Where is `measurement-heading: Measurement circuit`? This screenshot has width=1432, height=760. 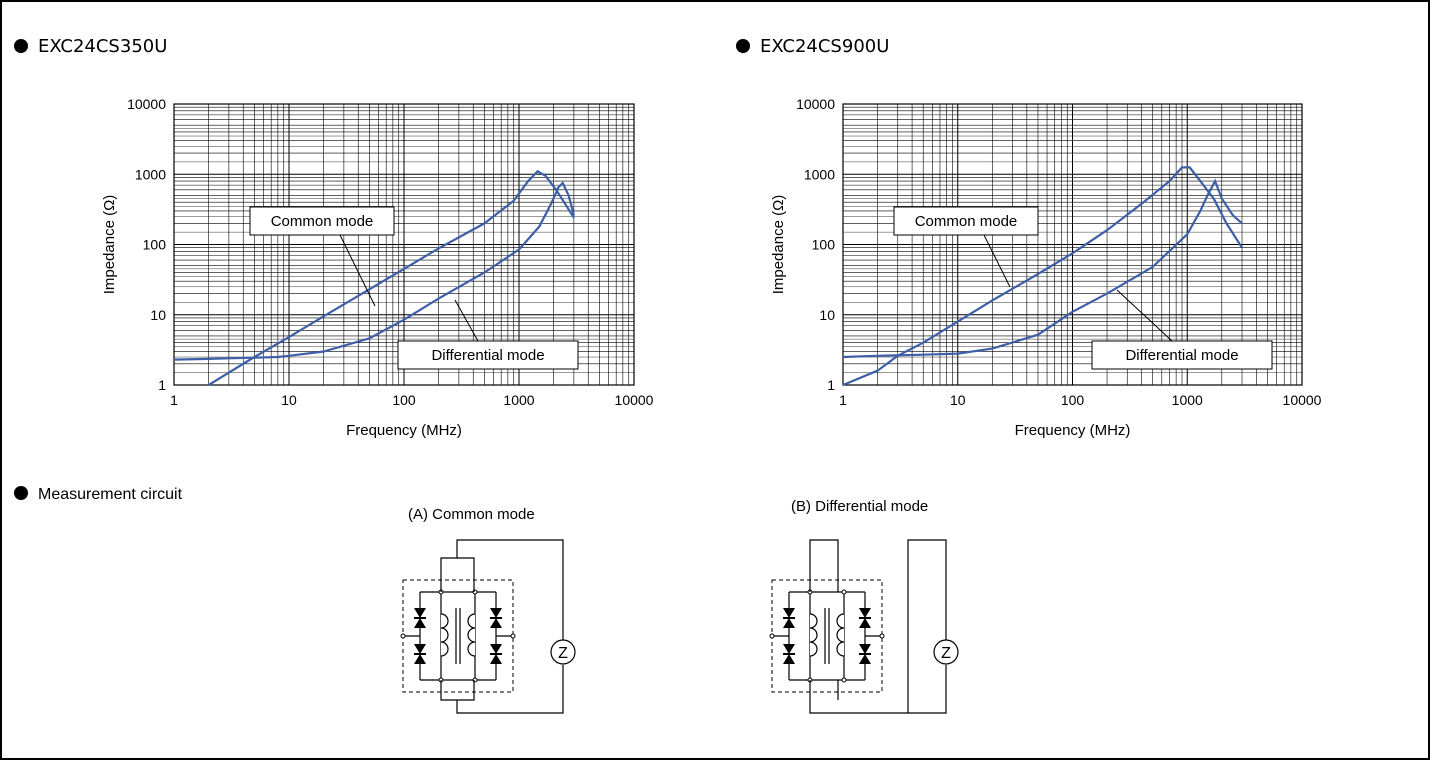
measurement-heading: Measurement circuit is located at coordinates (98, 495).